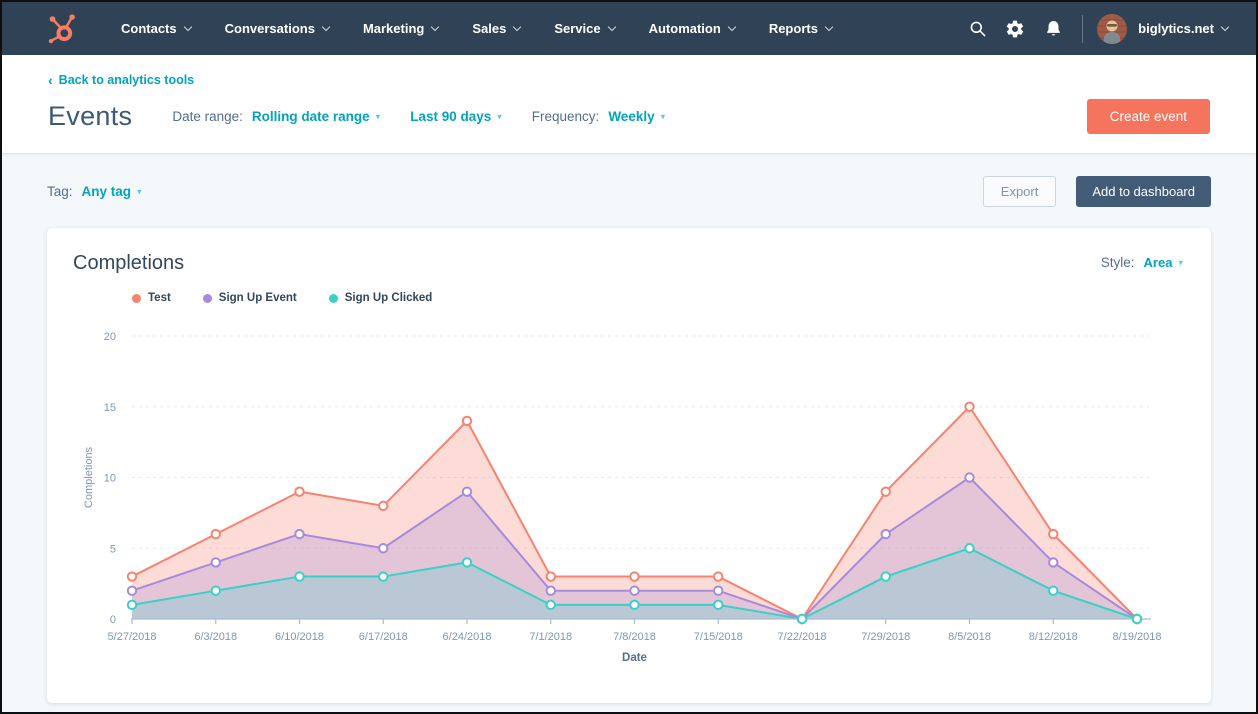 The image size is (1258, 714). I want to click on date-range-label: Date range:, so click(207, 116).